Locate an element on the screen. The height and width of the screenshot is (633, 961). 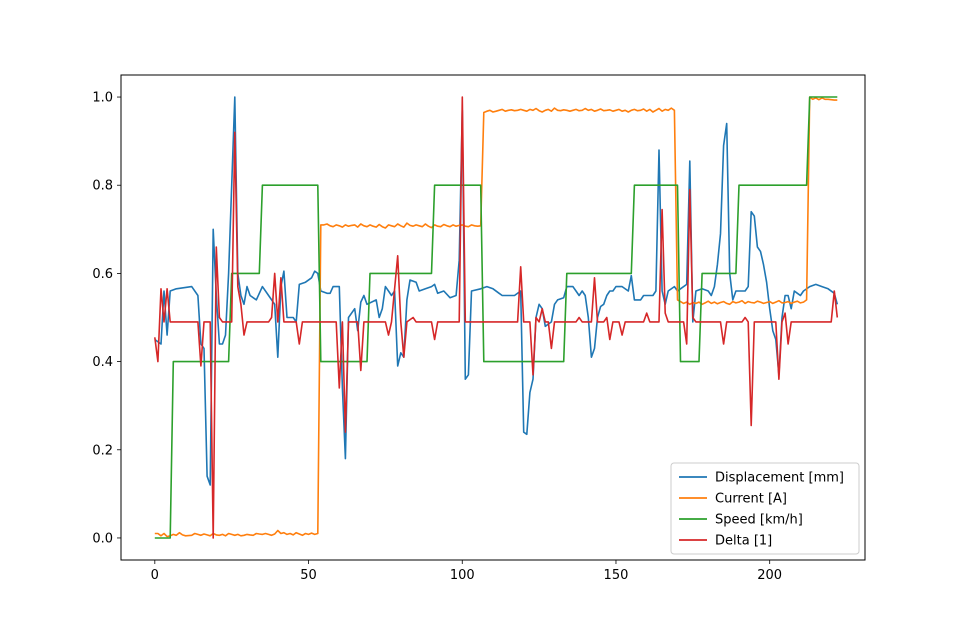
x-tick-label: 200 is located at coordinates (769, 575).